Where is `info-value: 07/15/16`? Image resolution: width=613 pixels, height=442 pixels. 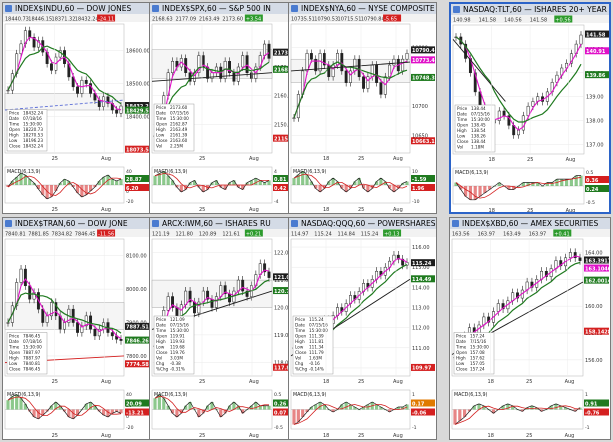 info-value: 07/15/16 is located at coordinates (480, 114).